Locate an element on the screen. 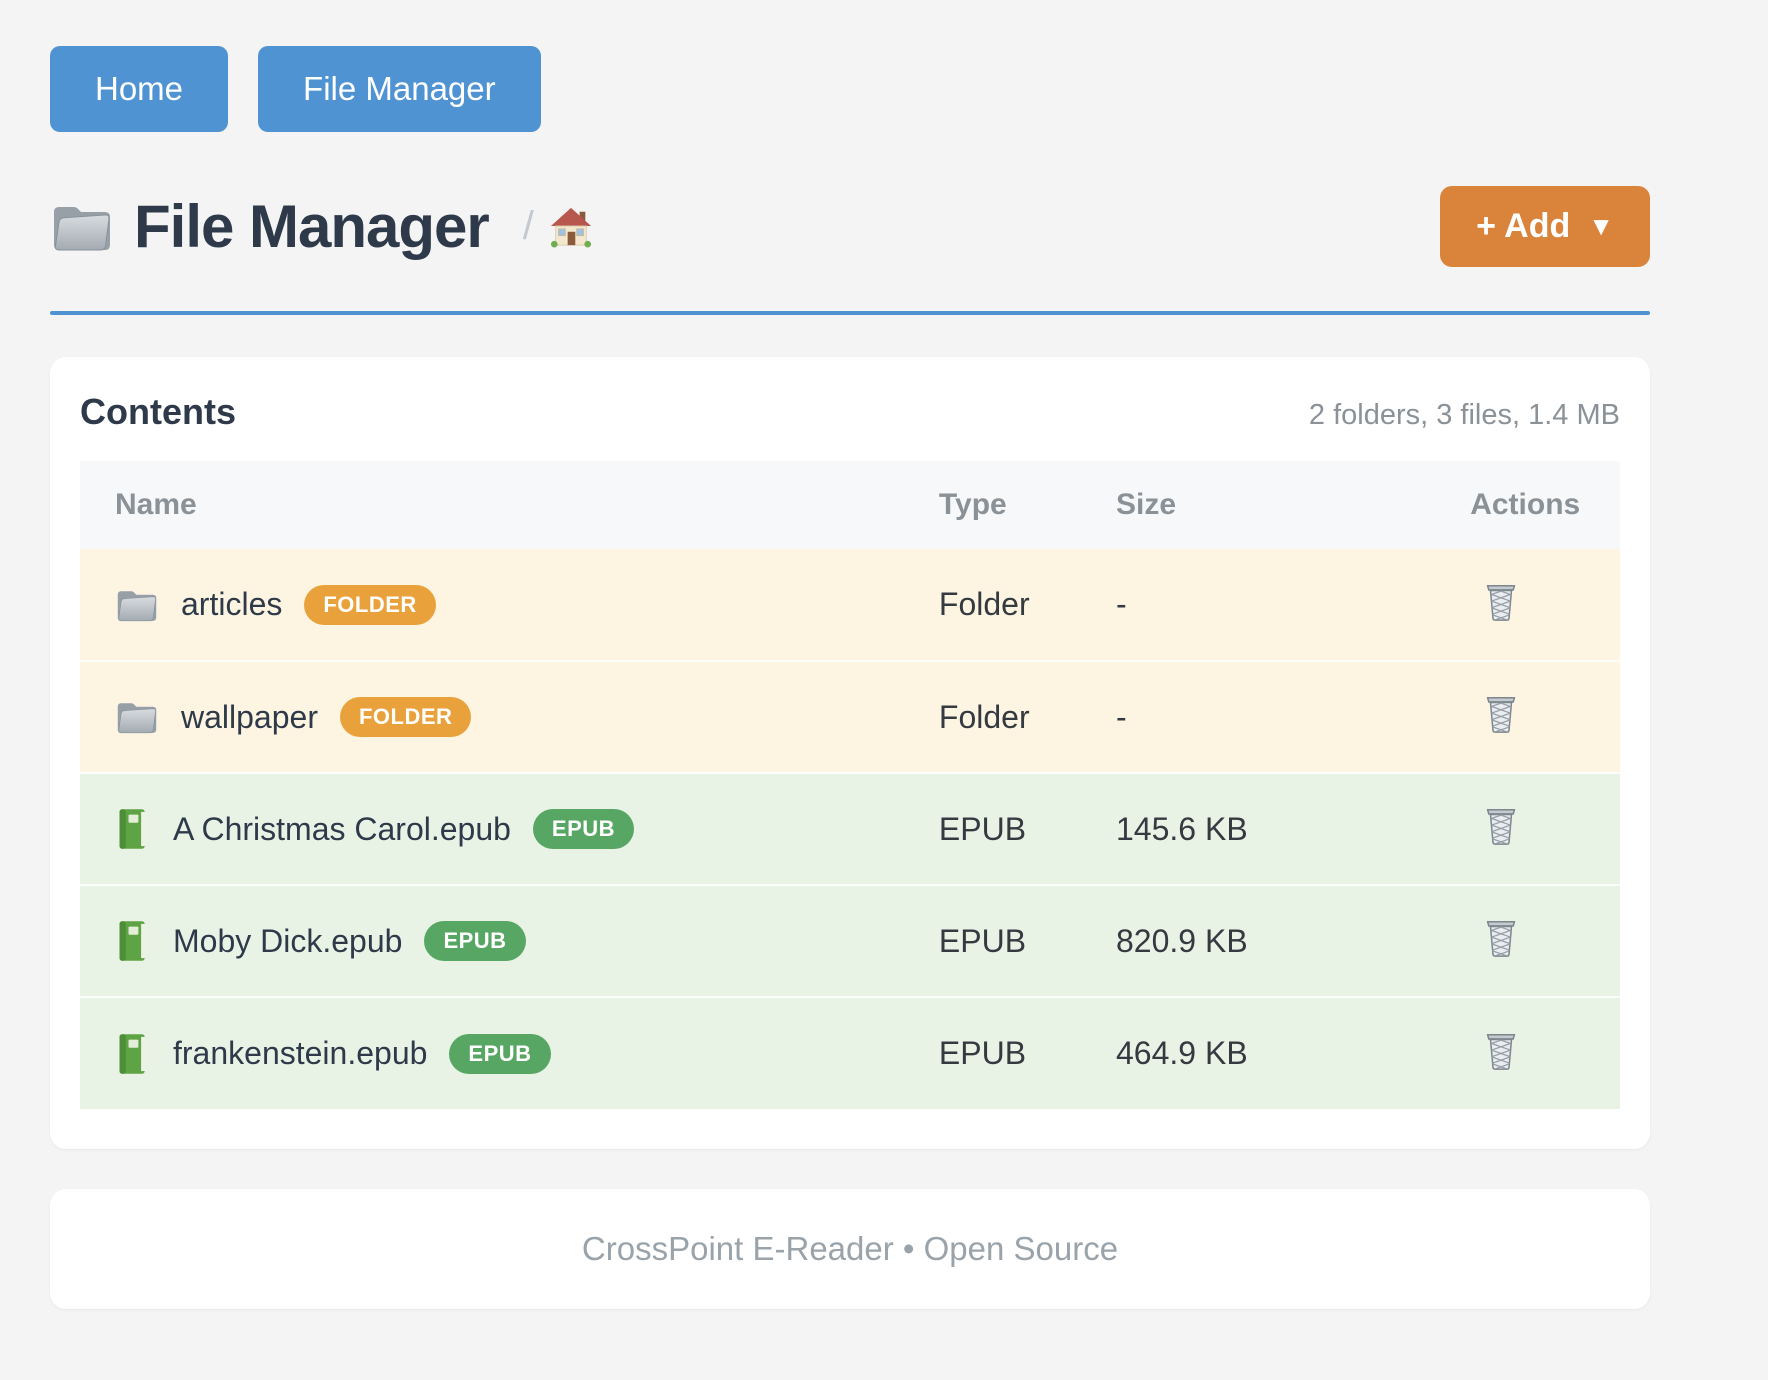 The image size is (1768, 1380). column-header-name: Name is located at coordinates (492, 505).